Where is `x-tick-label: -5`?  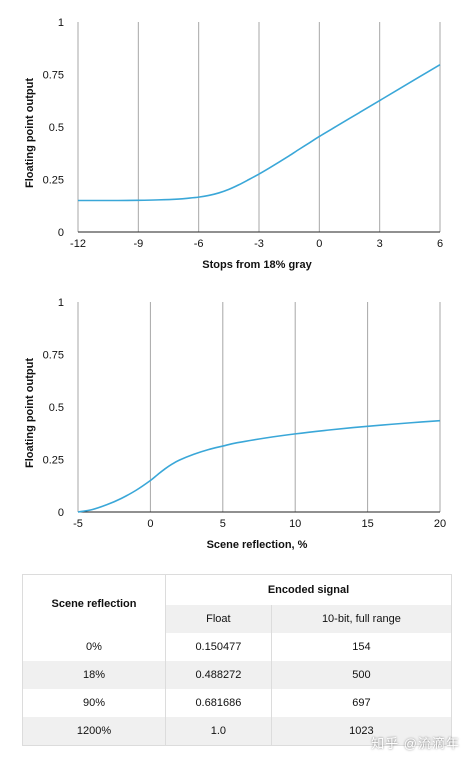 x-tick-label: -5 is located at coordinates (78, 524).